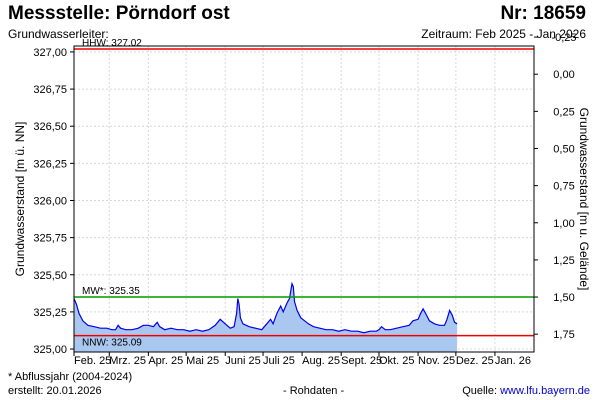 This screenshot has height=400, width=600. Describe the element at coordinates (584, 199) in the screenshot. I see `y-axis-title-right: Grundwasserstand [m u. Gelände]` at that location.